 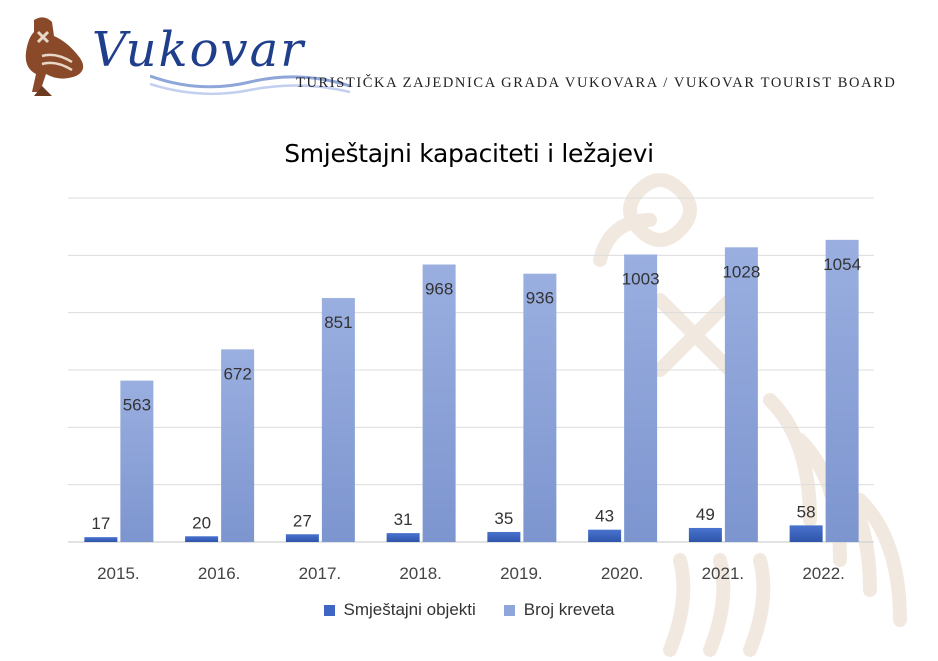 What do you see at coordinates (201, 522) in the screenshot?
I see `data-label: 20` at bounding box center [201, 522].